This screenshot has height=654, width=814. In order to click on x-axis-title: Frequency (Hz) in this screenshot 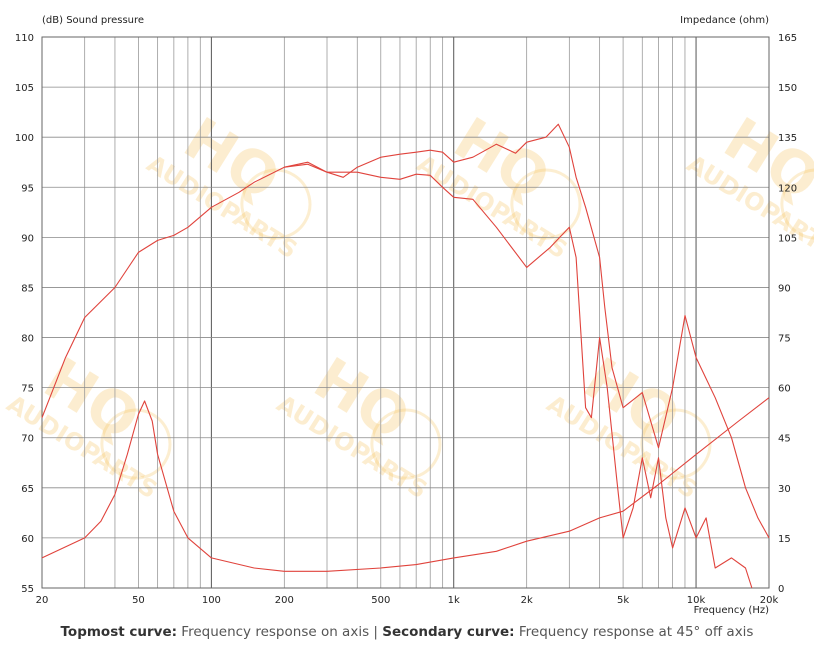, I will do `click(732, 610)`.